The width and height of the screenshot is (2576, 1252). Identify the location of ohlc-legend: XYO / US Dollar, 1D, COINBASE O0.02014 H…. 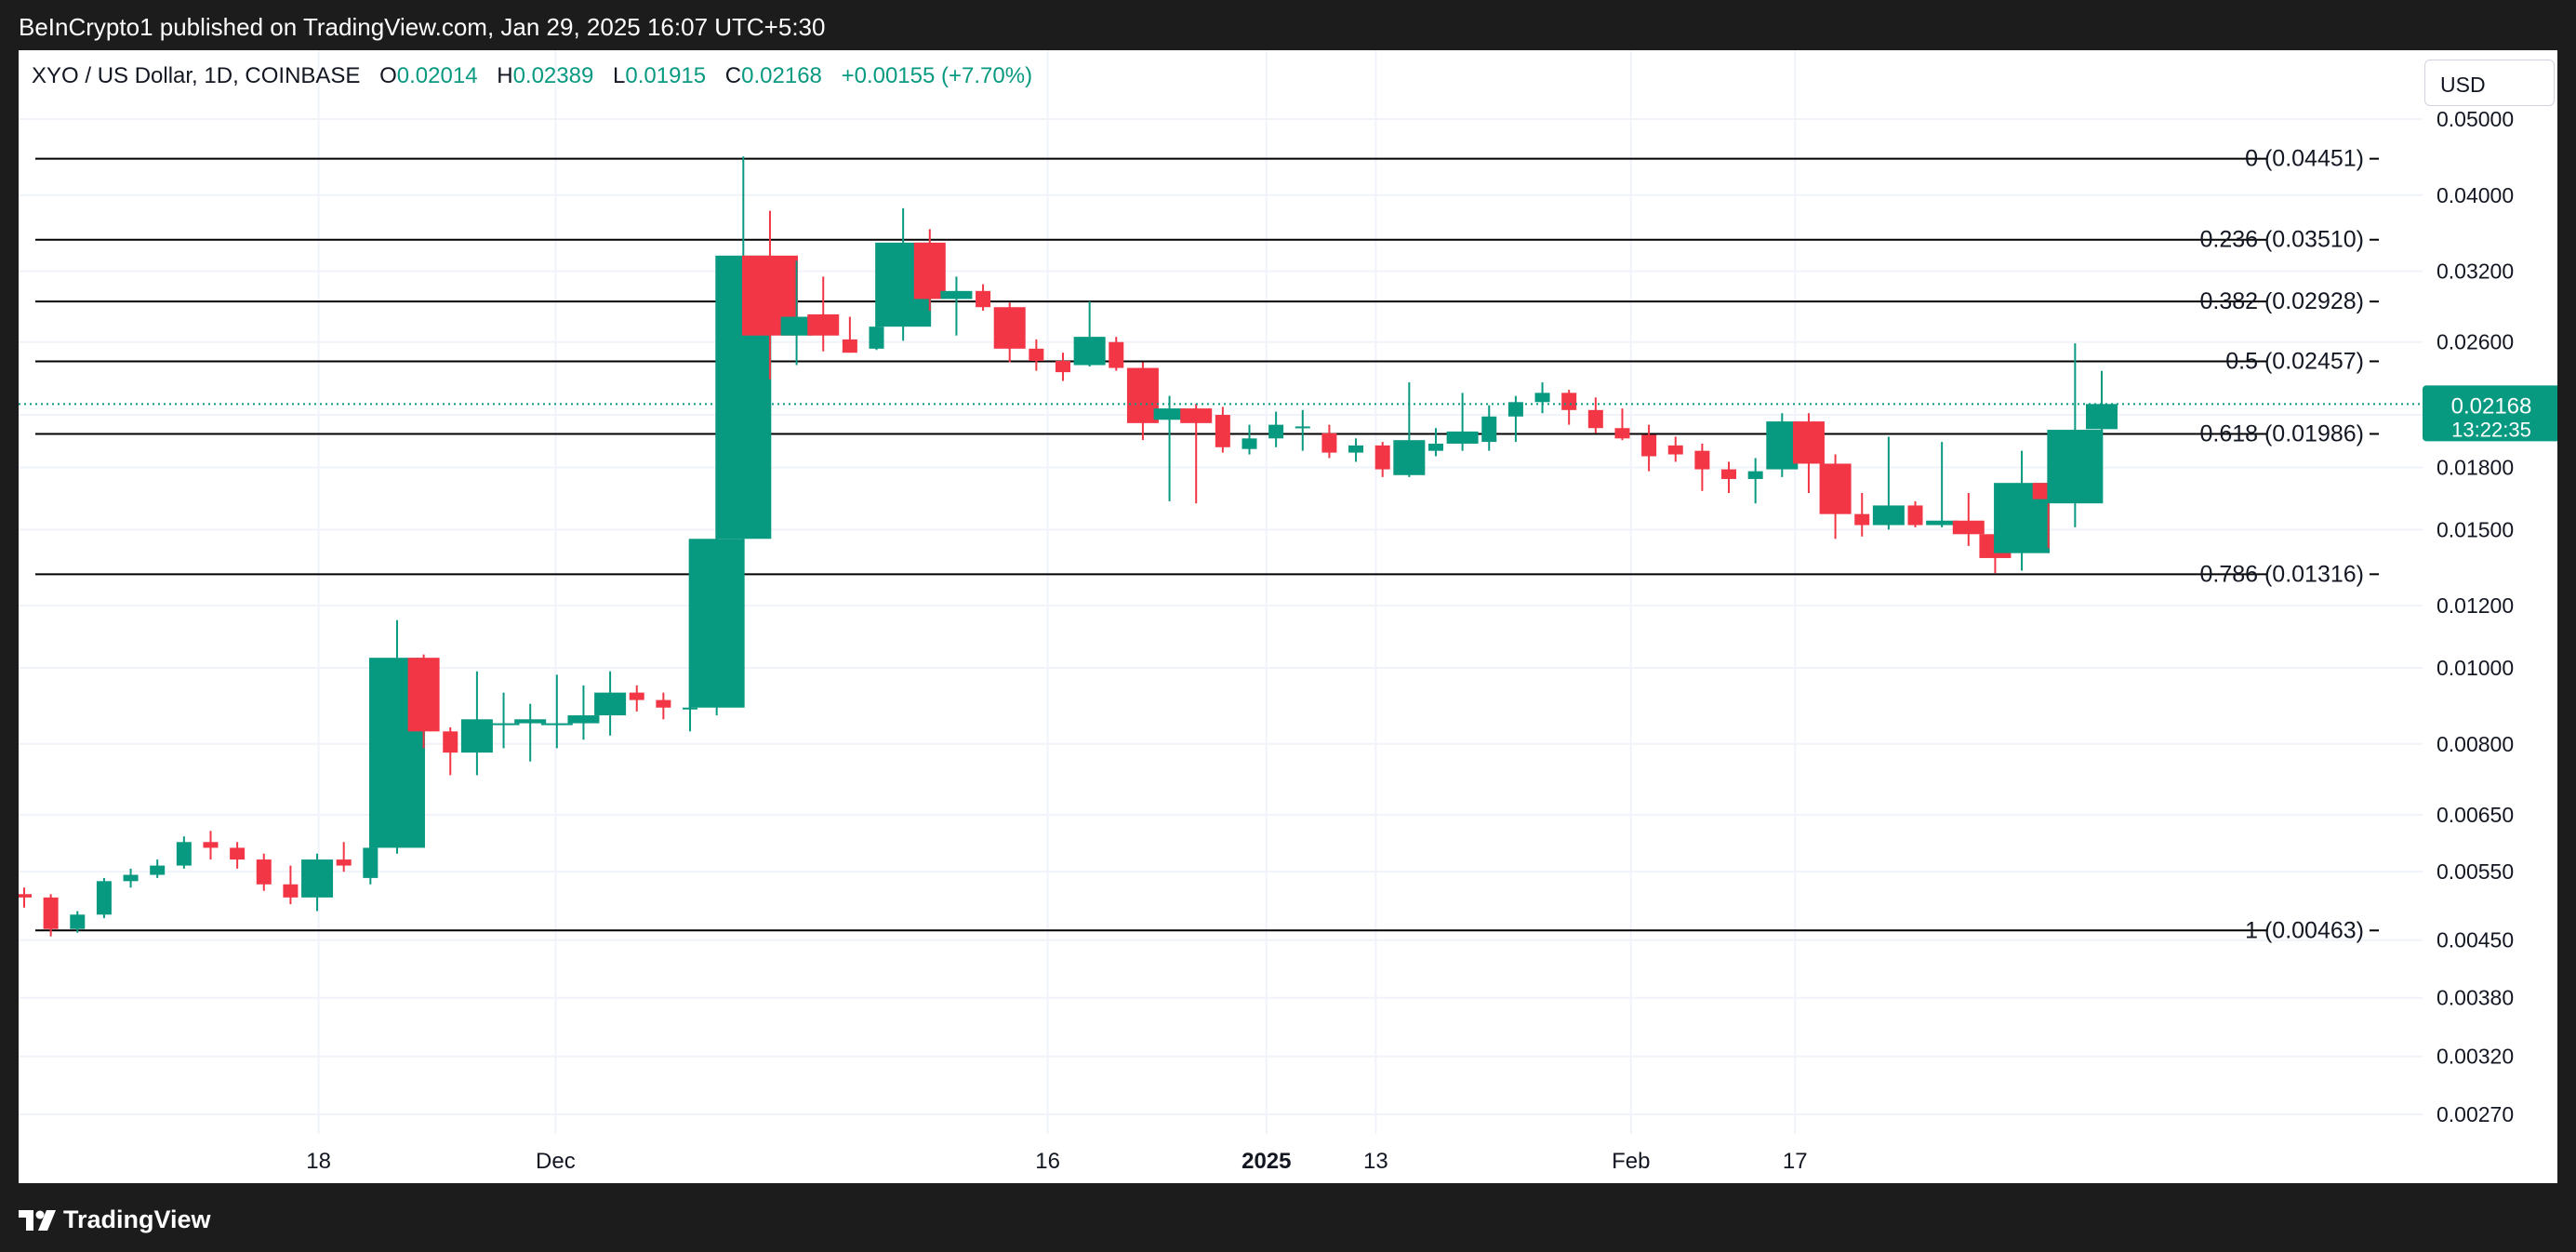
(532, 76).